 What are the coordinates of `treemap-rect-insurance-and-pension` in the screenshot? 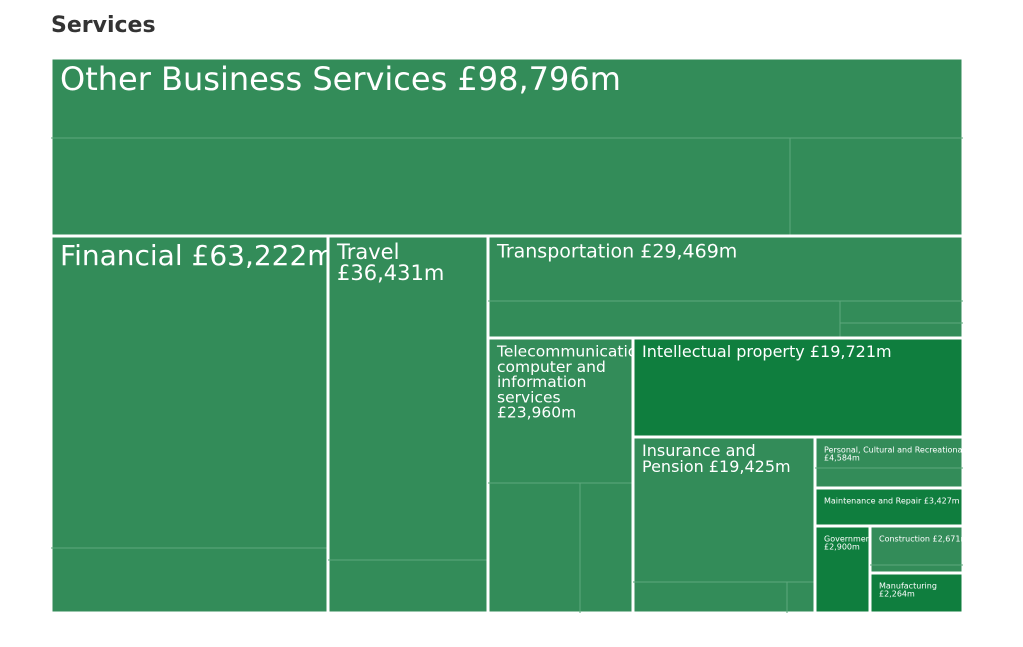 It's located at (724, 525).